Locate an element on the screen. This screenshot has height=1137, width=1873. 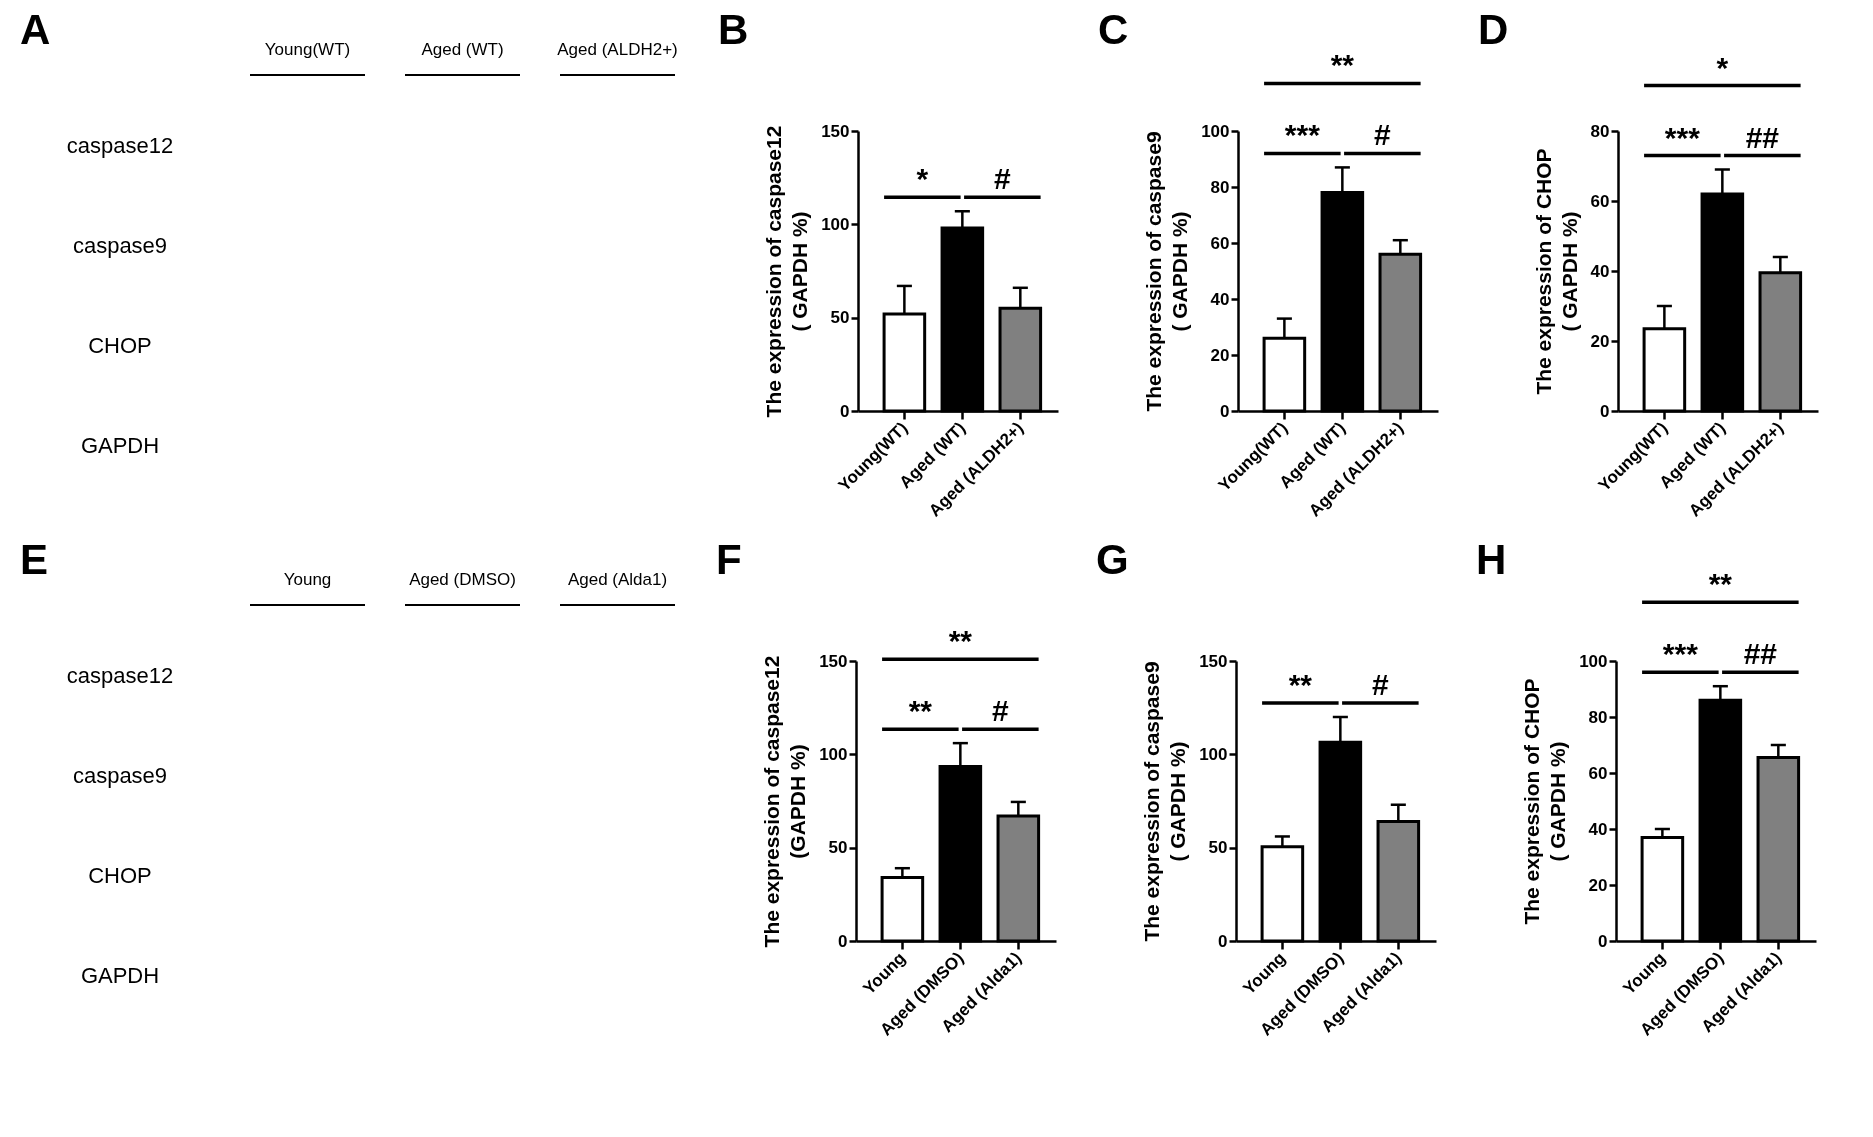
category-label: Aged (ALDH2+) is located at coordinates (617, 49).